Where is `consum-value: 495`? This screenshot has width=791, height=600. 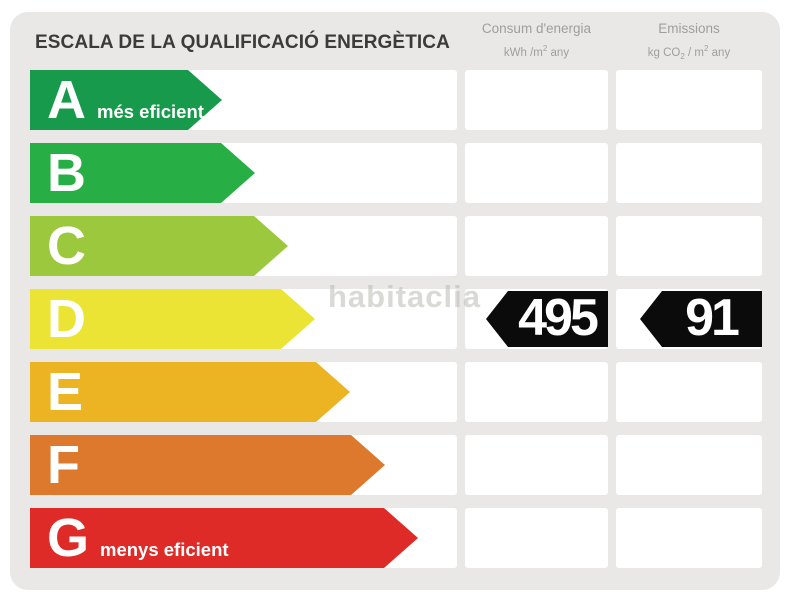 consum-value: 495 is located at coordinates (558, 318).